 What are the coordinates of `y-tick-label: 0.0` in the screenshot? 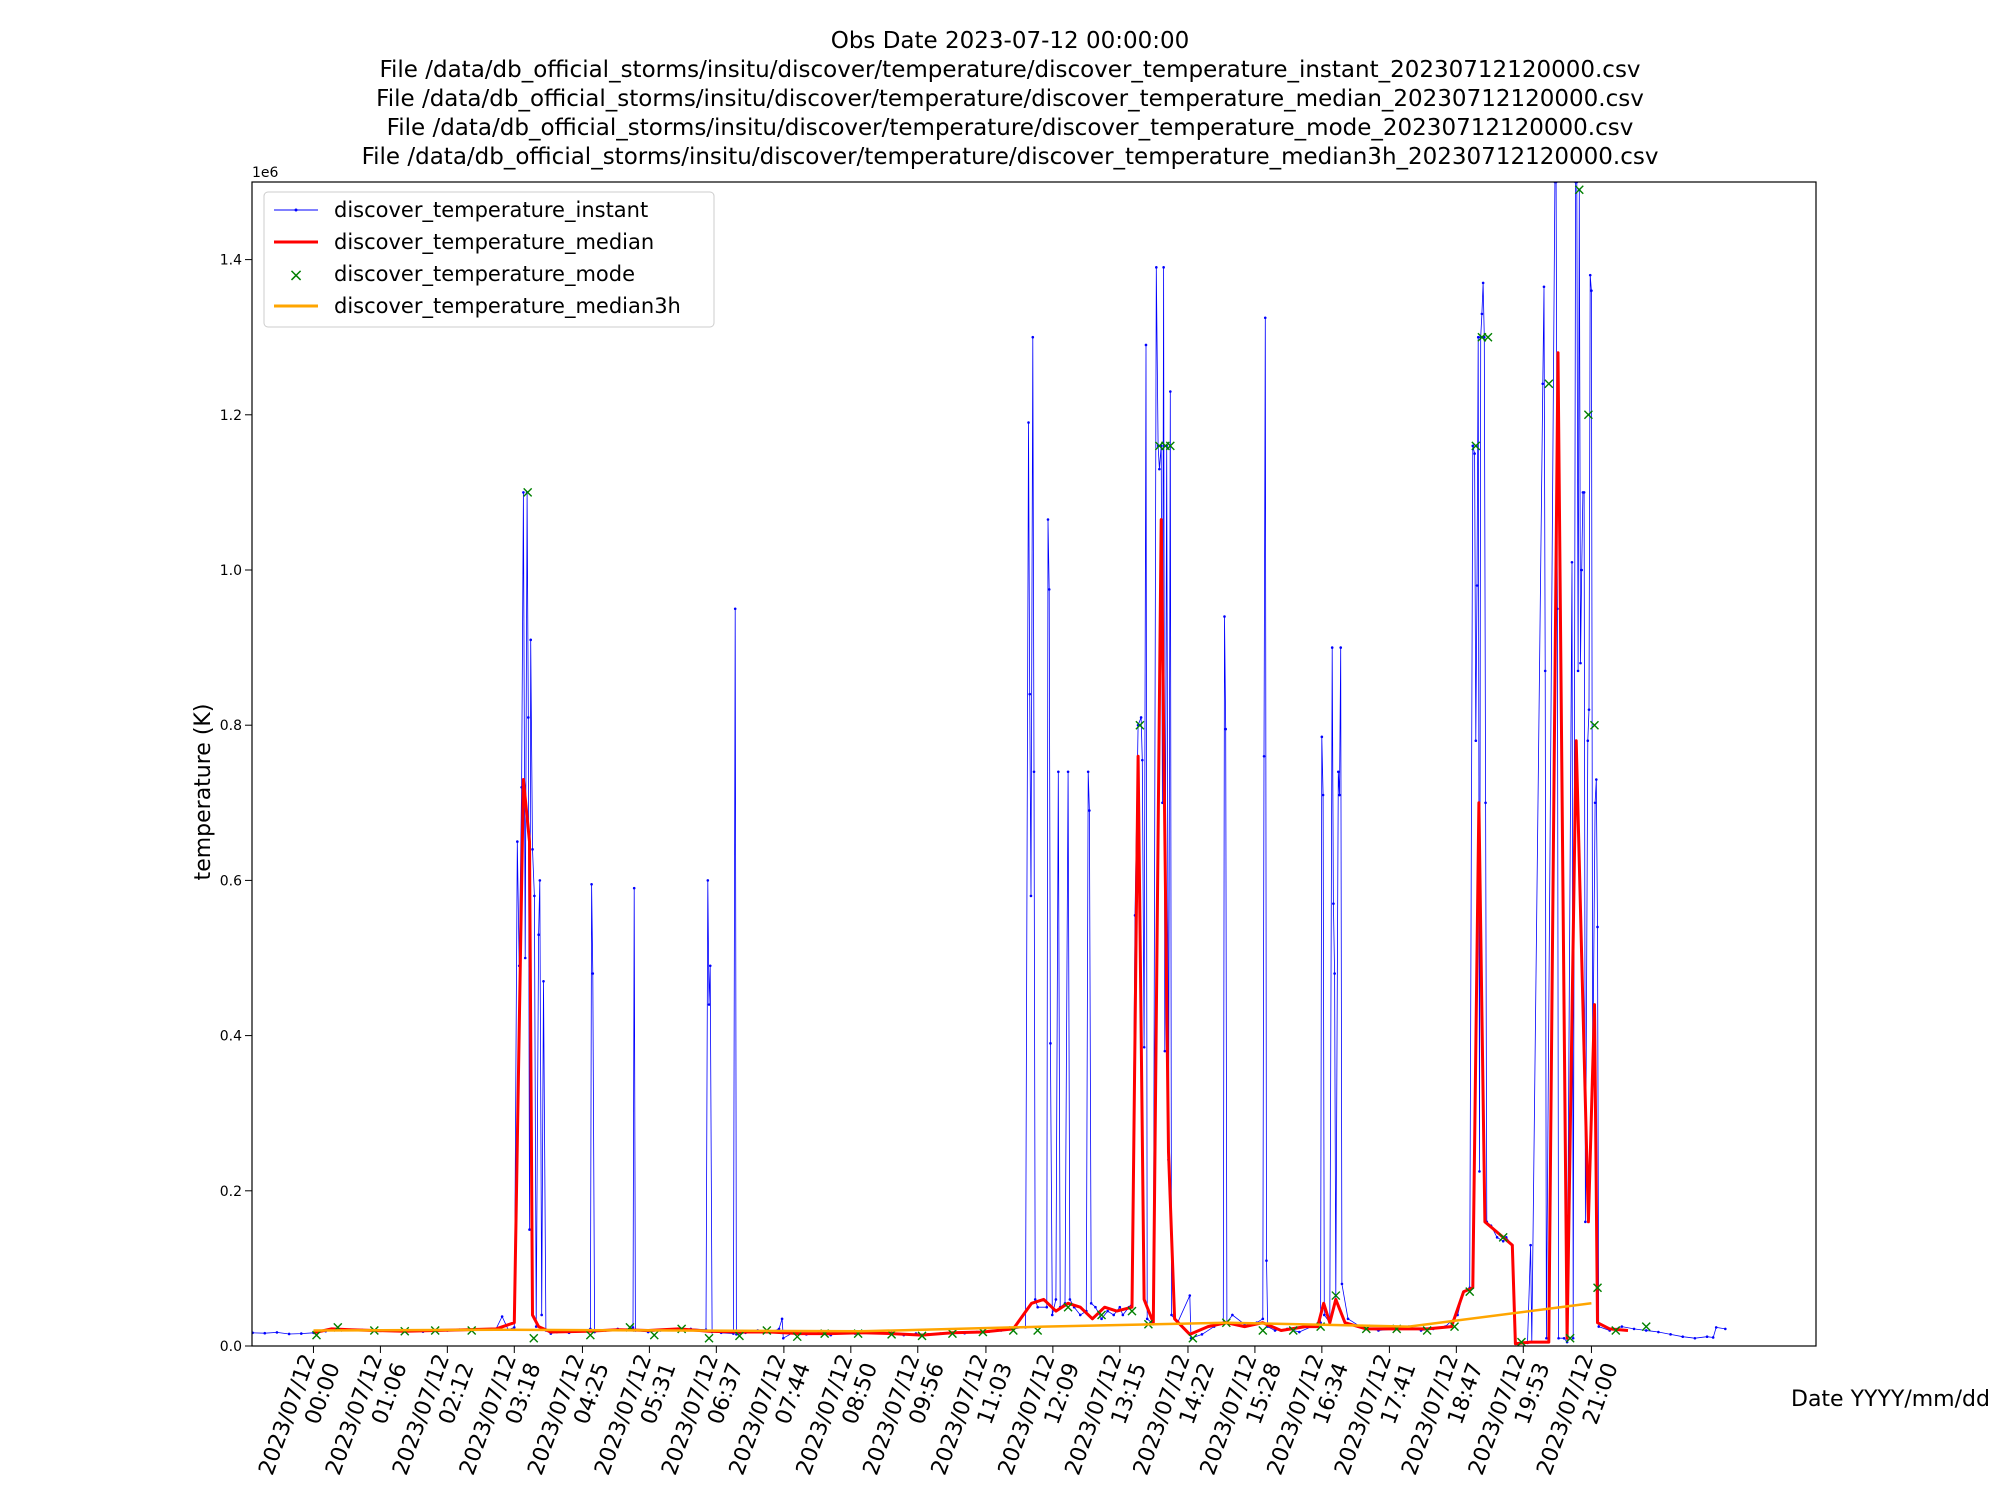 It's located at (231, 1347).